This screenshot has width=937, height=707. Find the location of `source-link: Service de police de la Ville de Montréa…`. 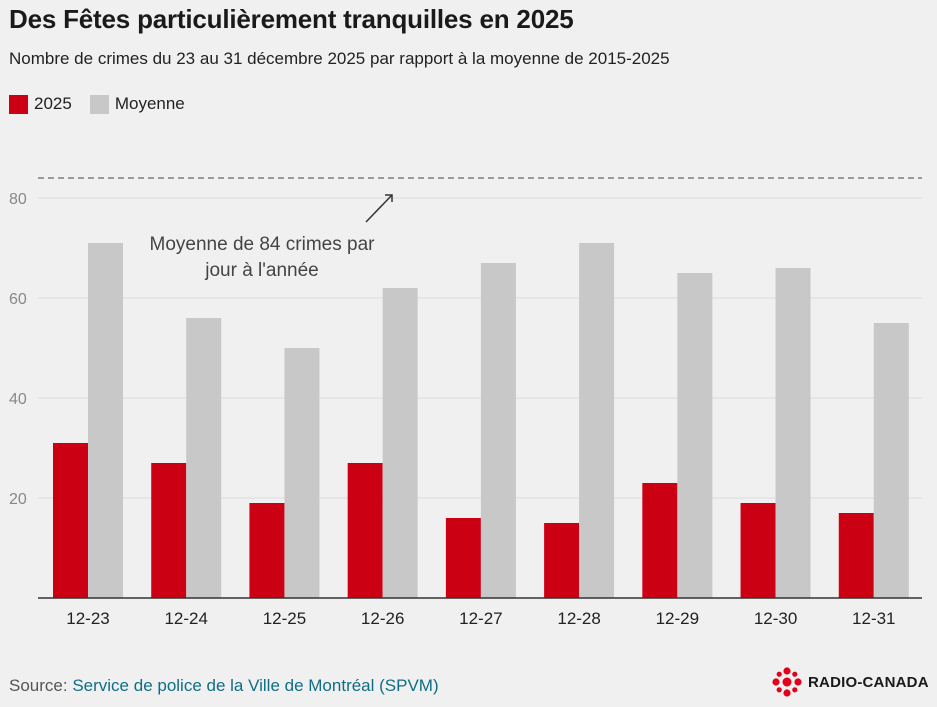

source-link: Service de police de la Ville de Montréa… is located at coordinates (255, 685).